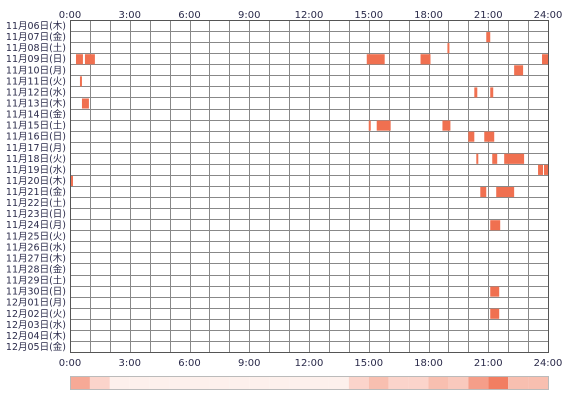 This screenshot has width=570, height=400. I want to click on day-label: 11月16日(日), so click(36, 137).